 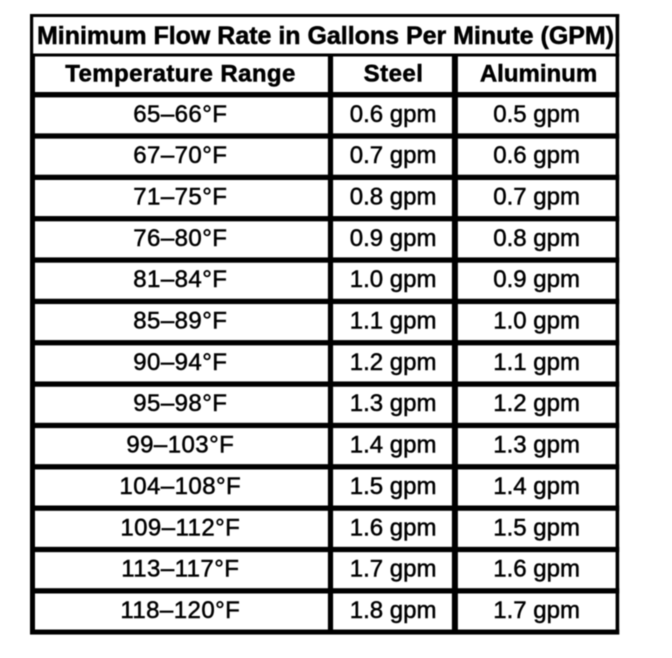 What do you see at coordinates (536, 114) in the screenshot?
I see `svg-text: 0.5 gpm` at bounding box center [536, 114].